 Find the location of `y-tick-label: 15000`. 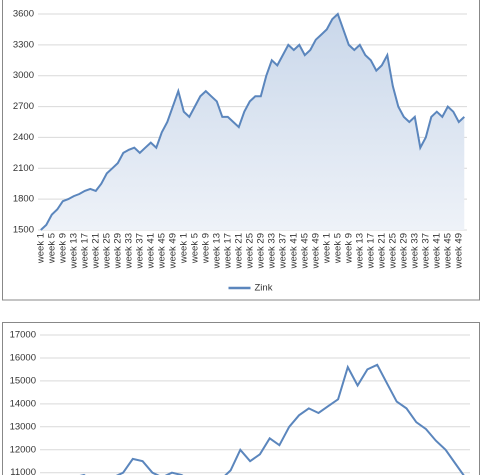

y-tick-label: 15000 is located at coordinates (23, 380).